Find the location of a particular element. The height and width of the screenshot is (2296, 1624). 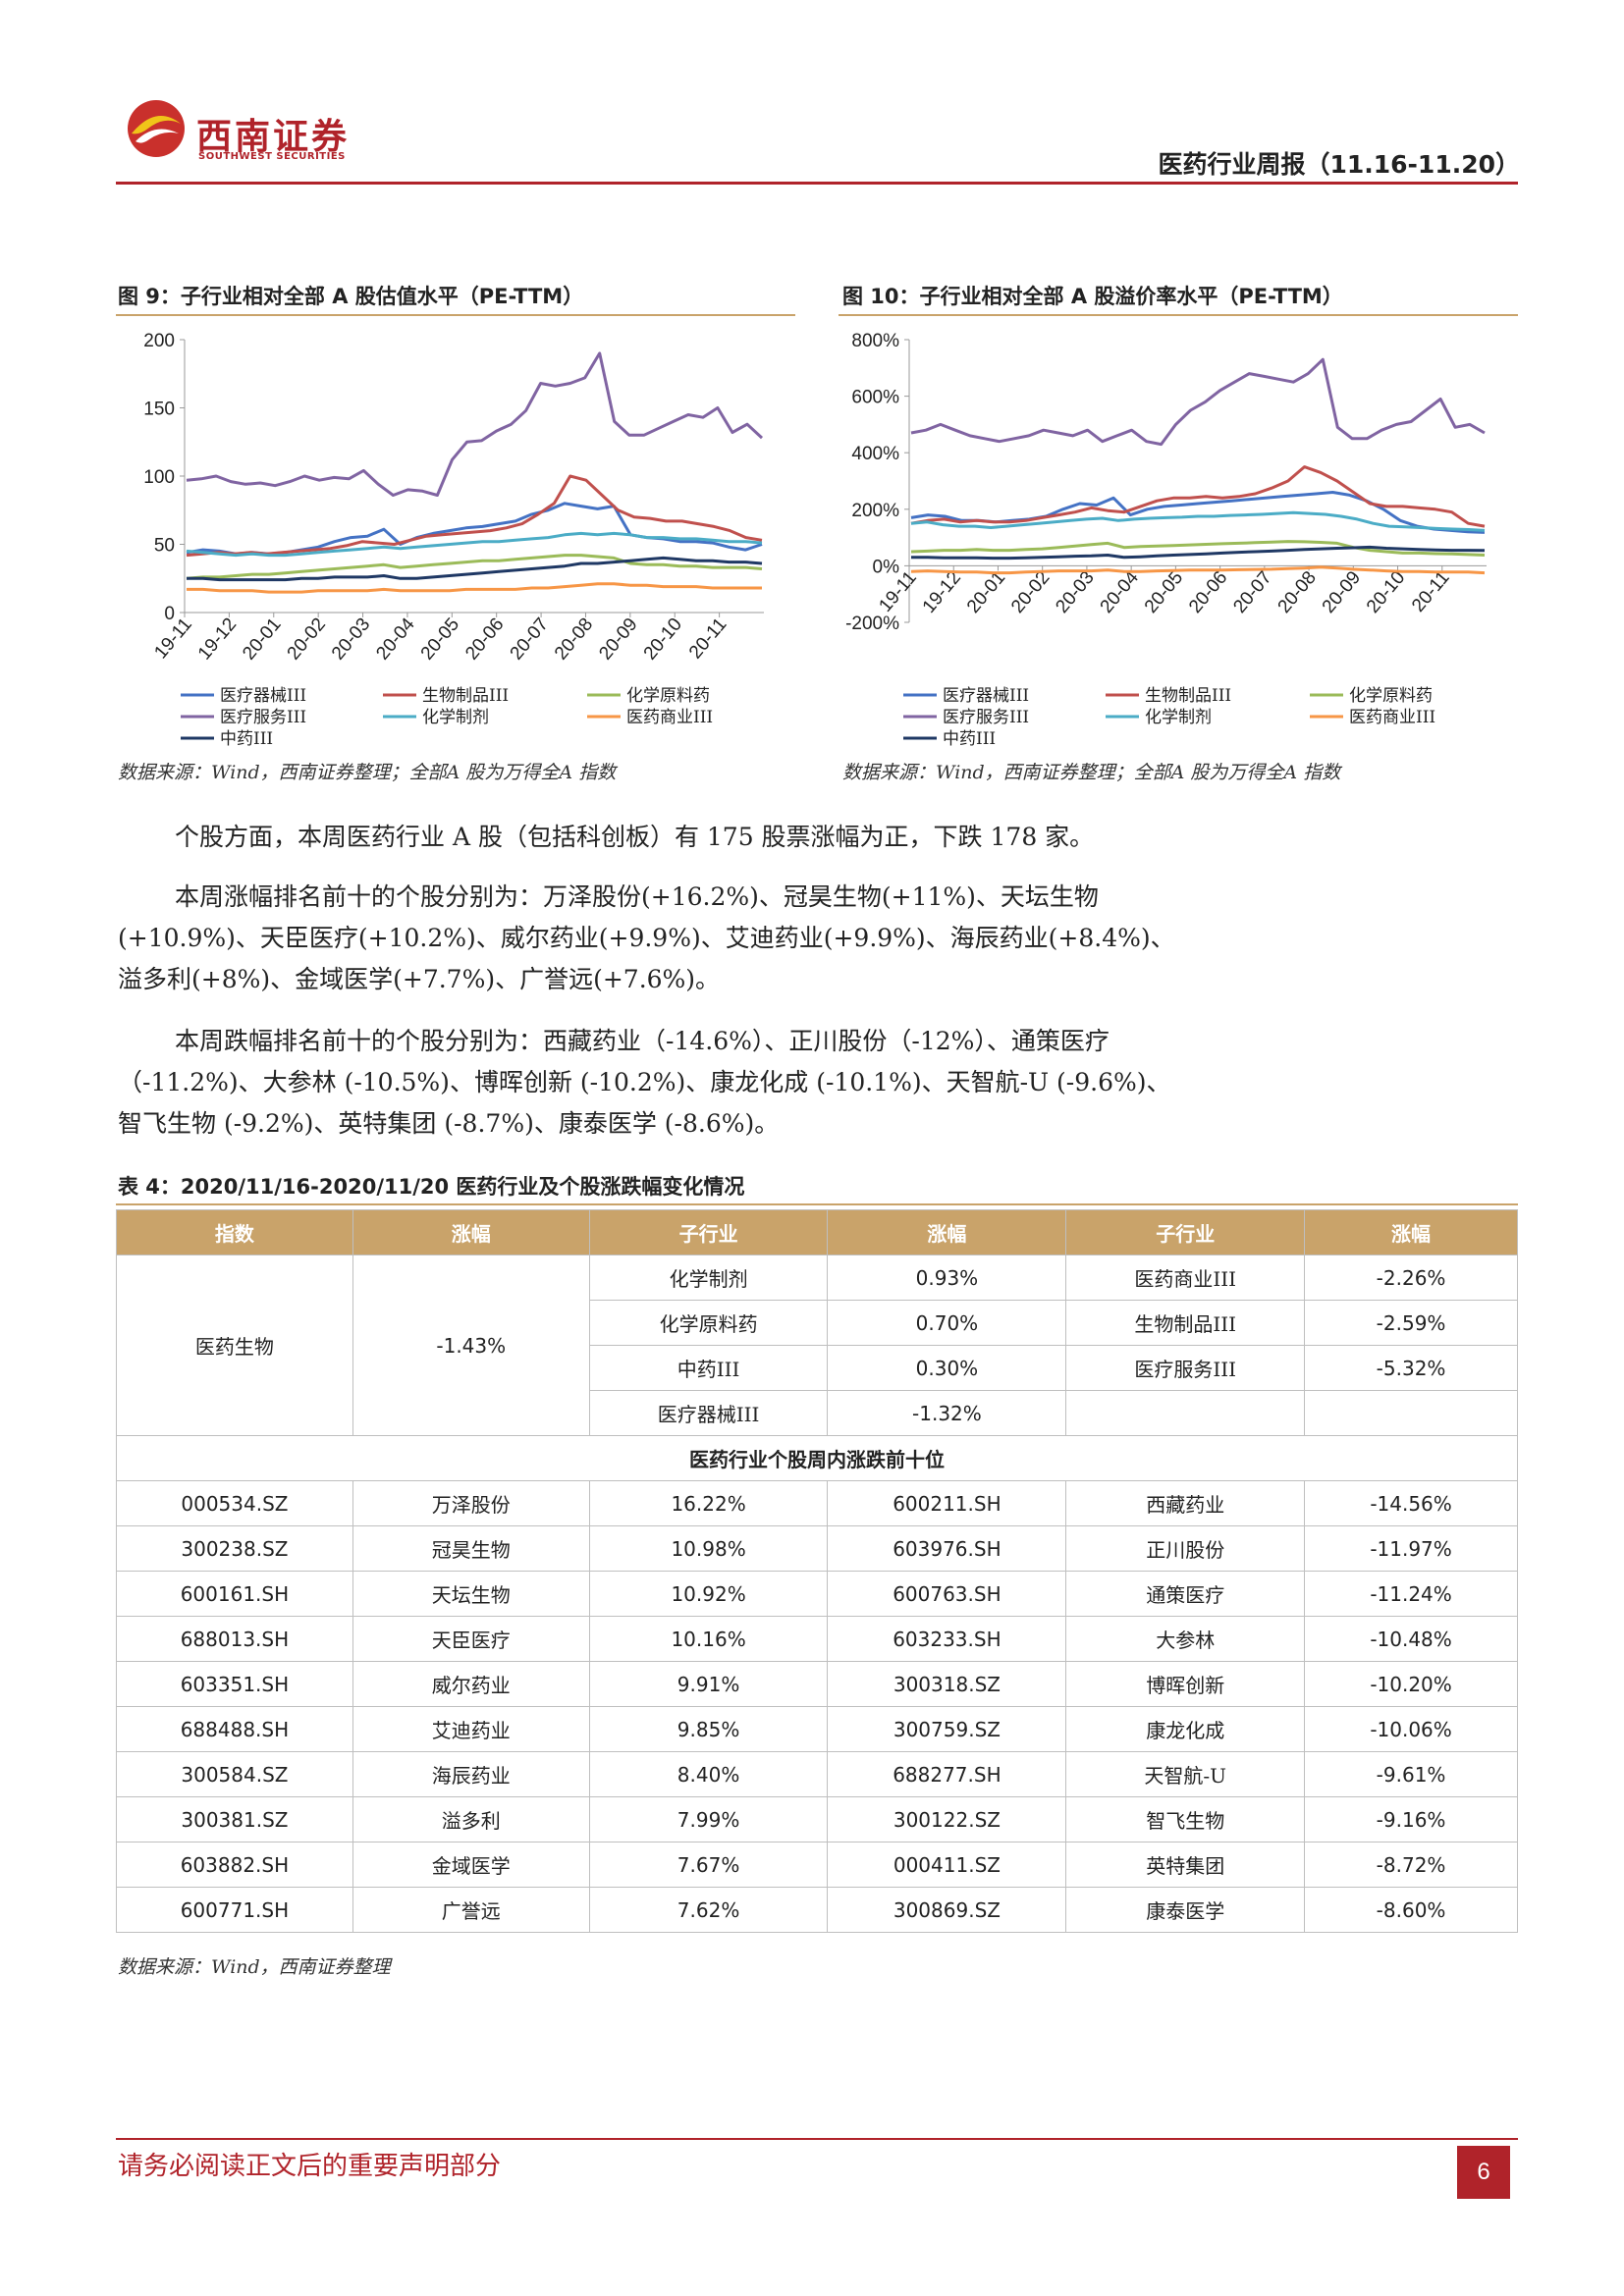

subindustry-name: 中药III is located at coordinates (708, 1368).